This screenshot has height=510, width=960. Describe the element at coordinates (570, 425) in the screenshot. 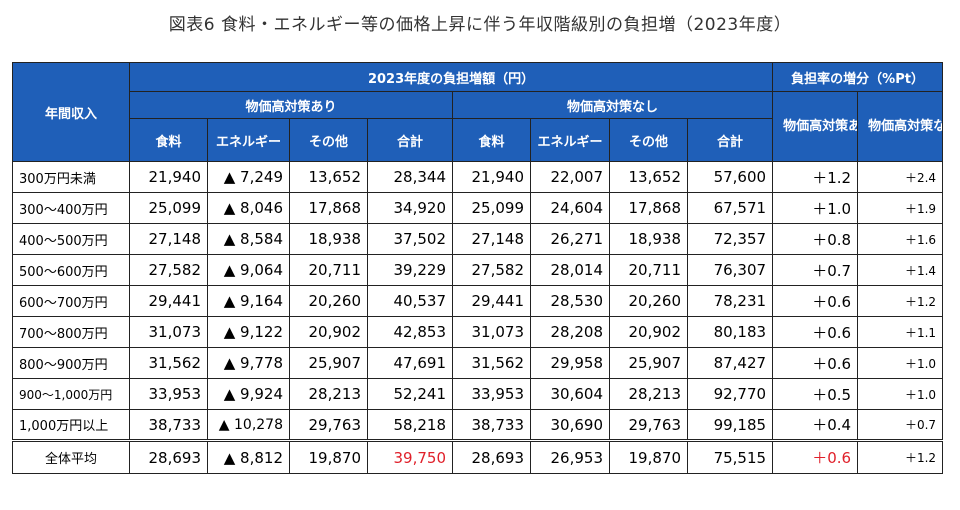

I see `cell-energy-without: 30,690` at that location.